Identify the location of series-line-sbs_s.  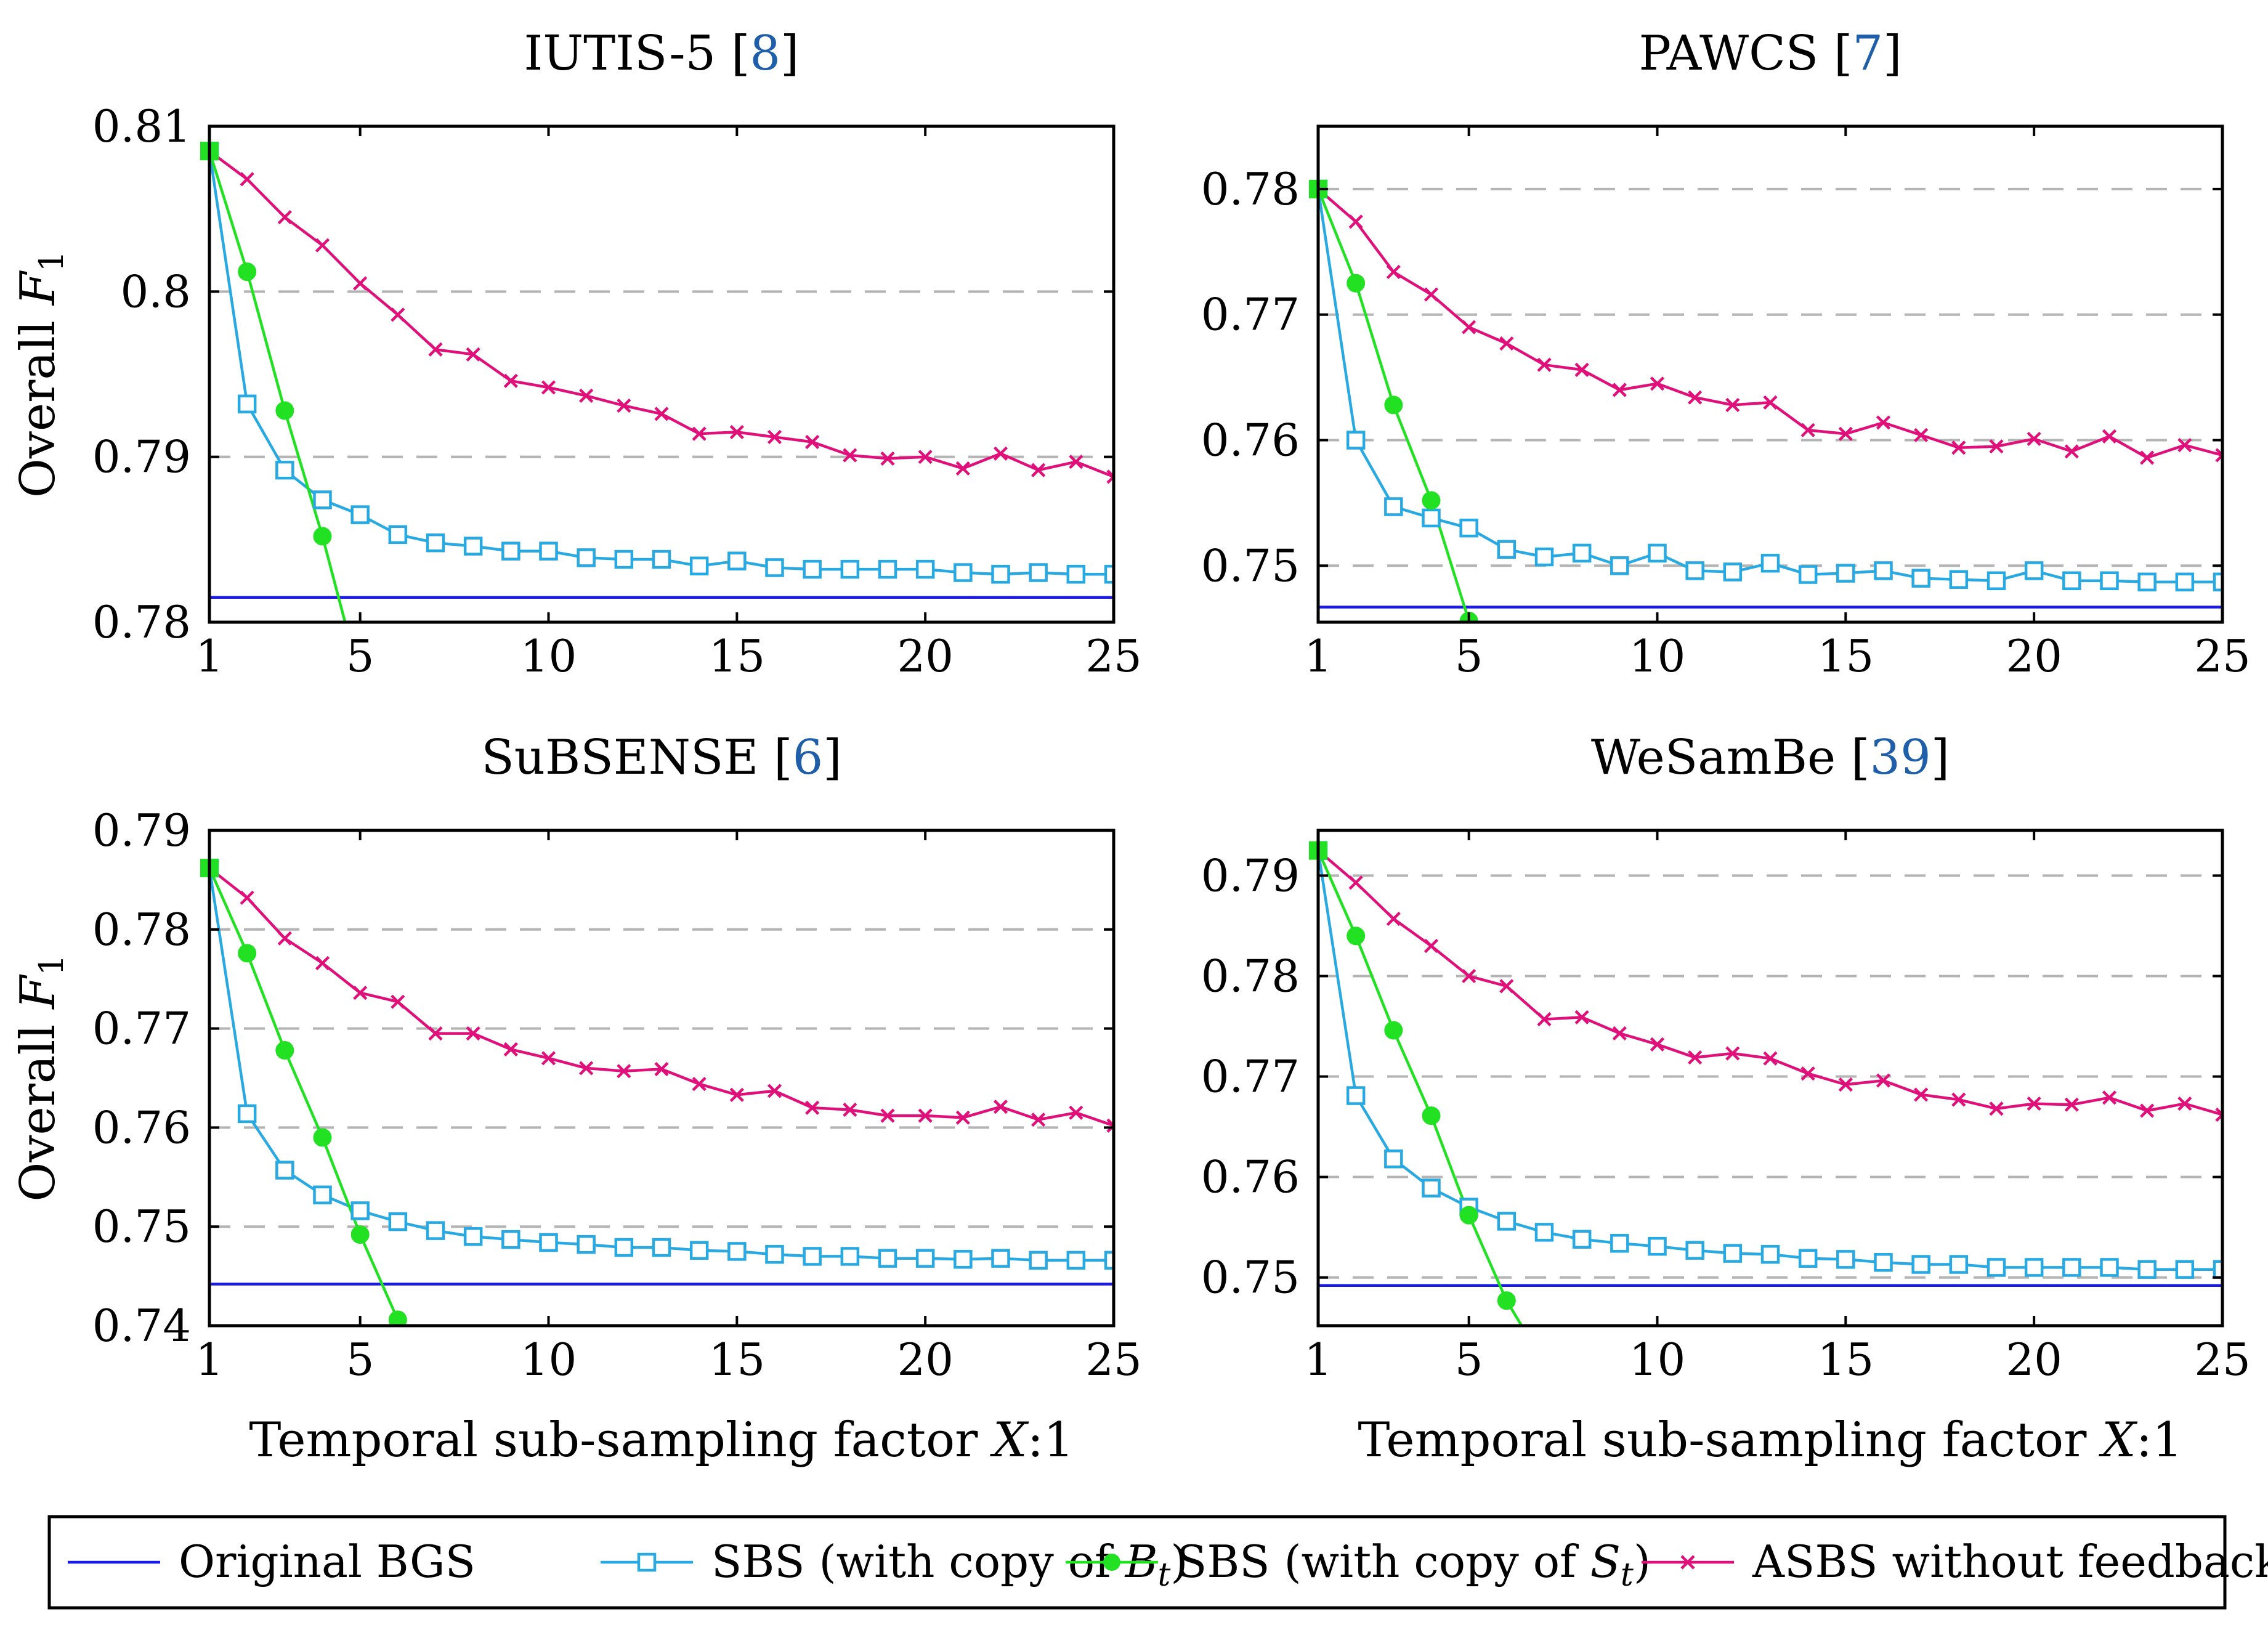
(304, 1094).